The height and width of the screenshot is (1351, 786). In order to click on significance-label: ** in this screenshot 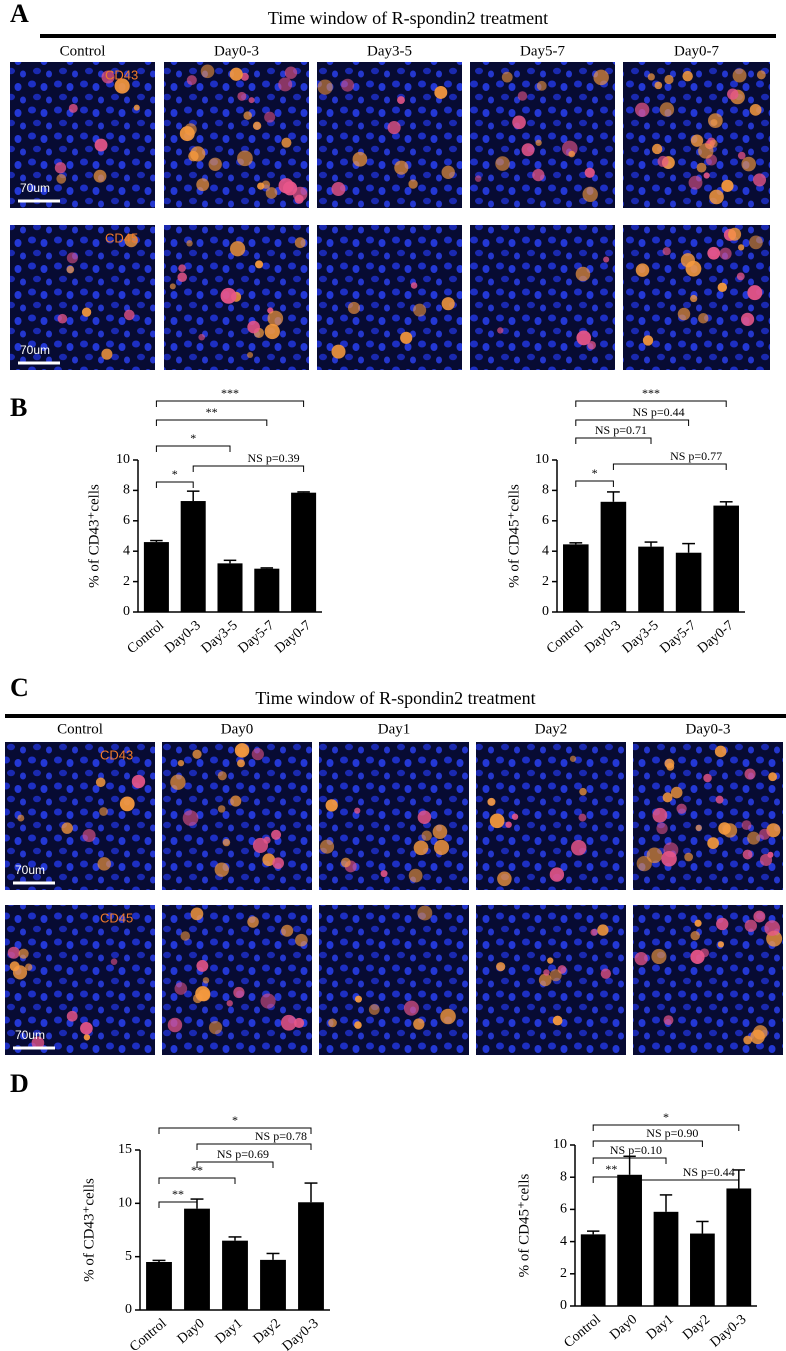, I will do `click(611, 1169)`.